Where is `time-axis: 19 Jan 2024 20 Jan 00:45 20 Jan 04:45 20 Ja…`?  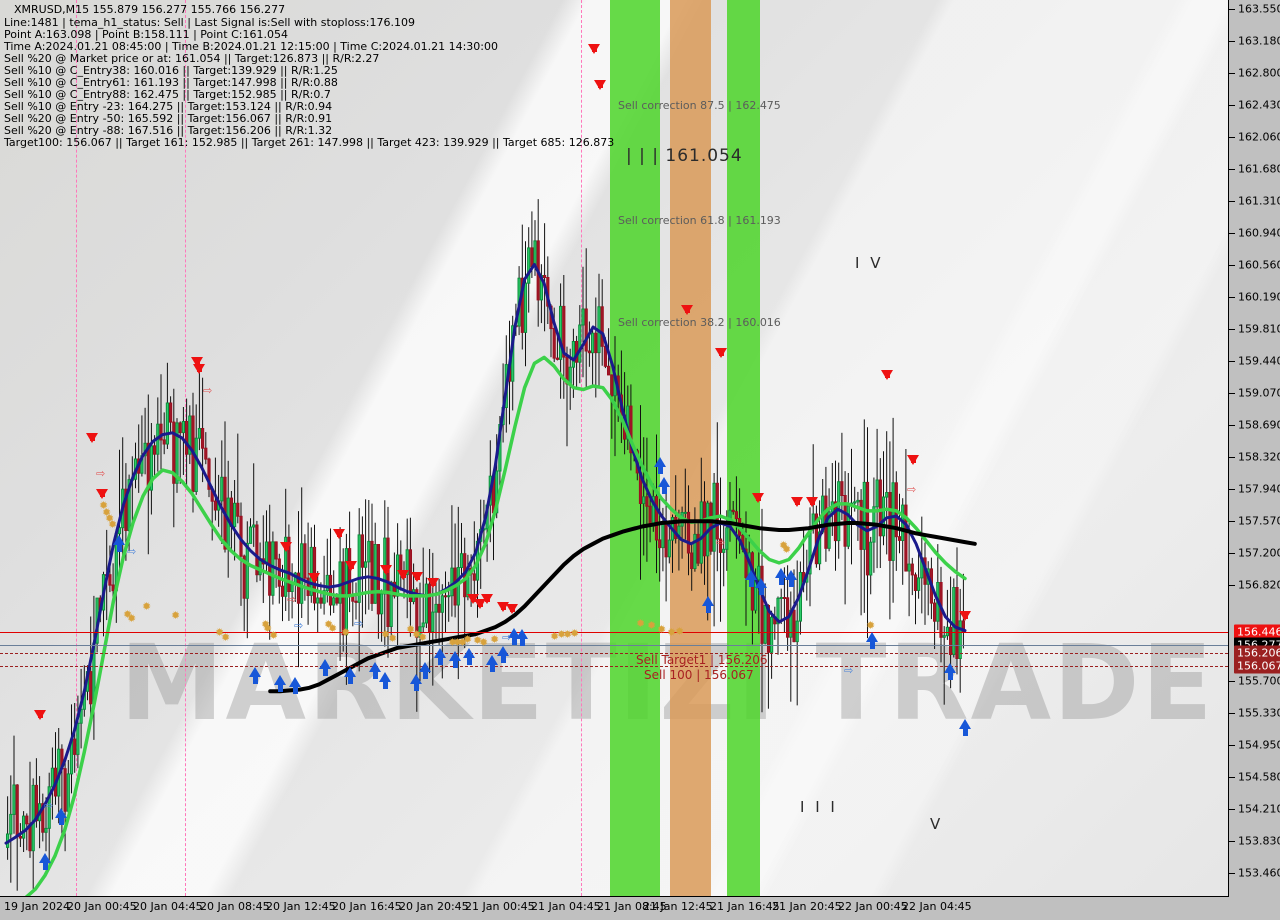 time-axis: 19 Jan 2024 20 Jan 00:45 20 Jan 04:45 20 Ja… is located at coordinates (640, 908).